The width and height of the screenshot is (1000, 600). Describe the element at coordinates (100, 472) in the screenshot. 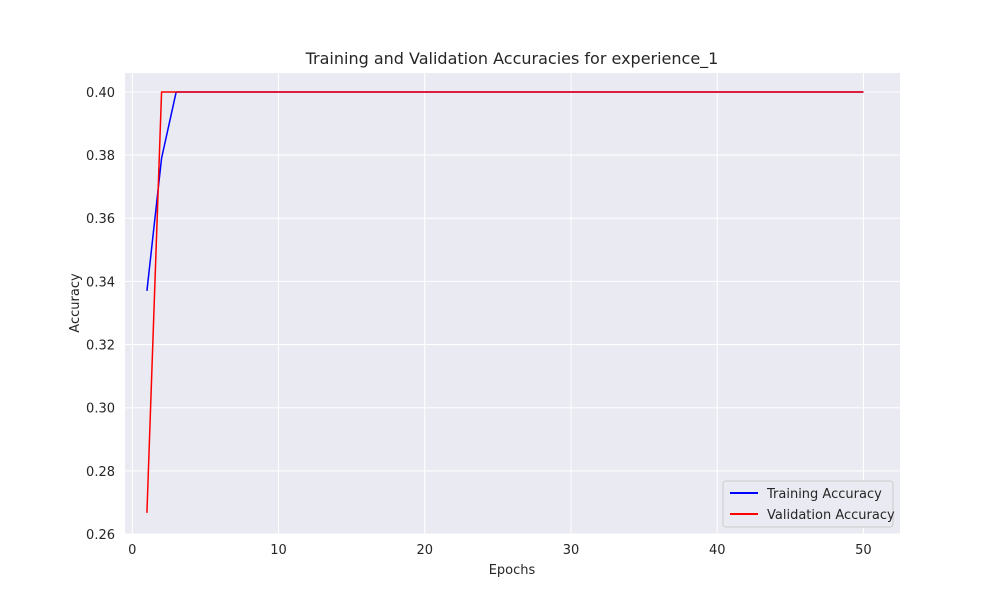

I see `y-tick-label: 0.28` at that location.